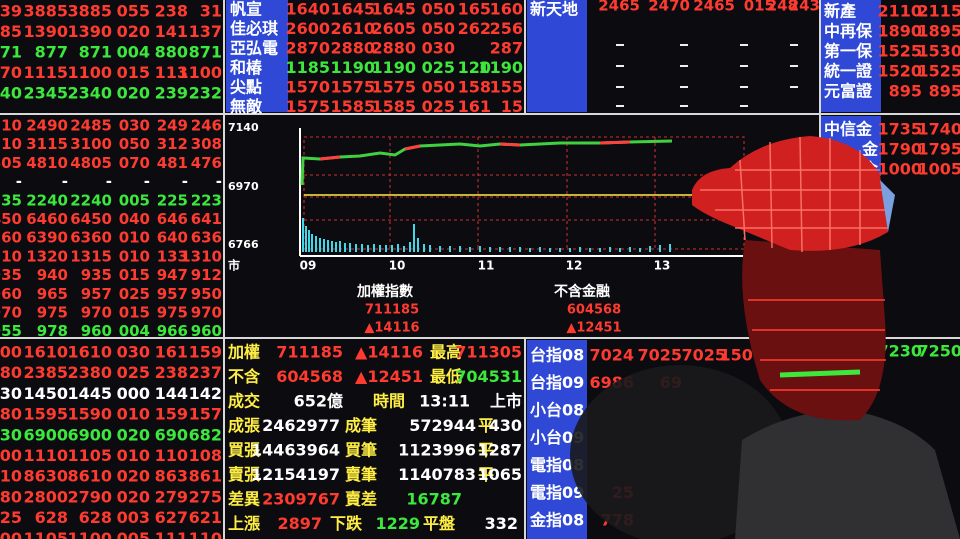  What do you see at coordinates (11, 517) in the screenshot?
I see `quote-cell: 625` at bounding box center [11, 517].